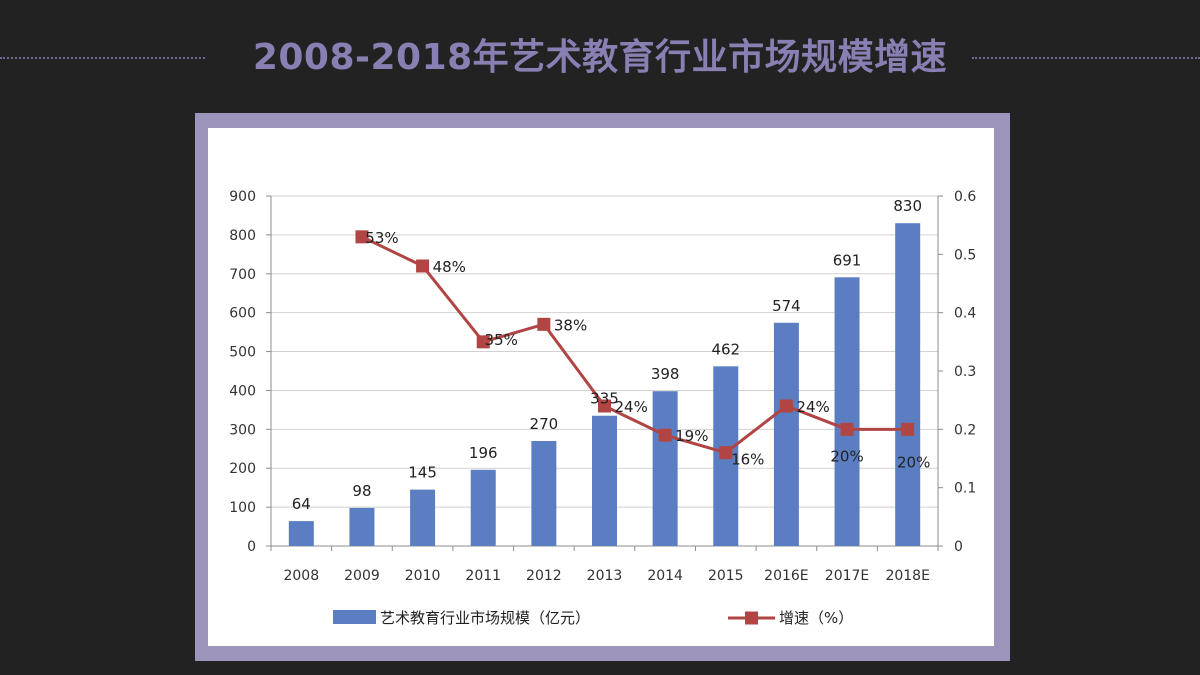  What do you see at coordinates (665, 576) in the screenshot?
I see `x-tick-label: 2014` at bounding box center [665, 576].